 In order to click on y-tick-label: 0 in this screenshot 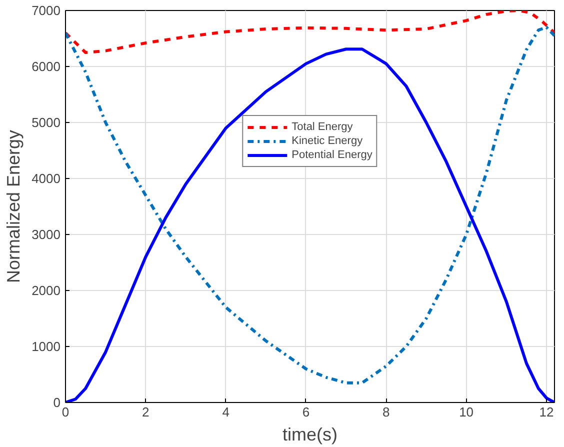, I will do `click(57, 402)`.